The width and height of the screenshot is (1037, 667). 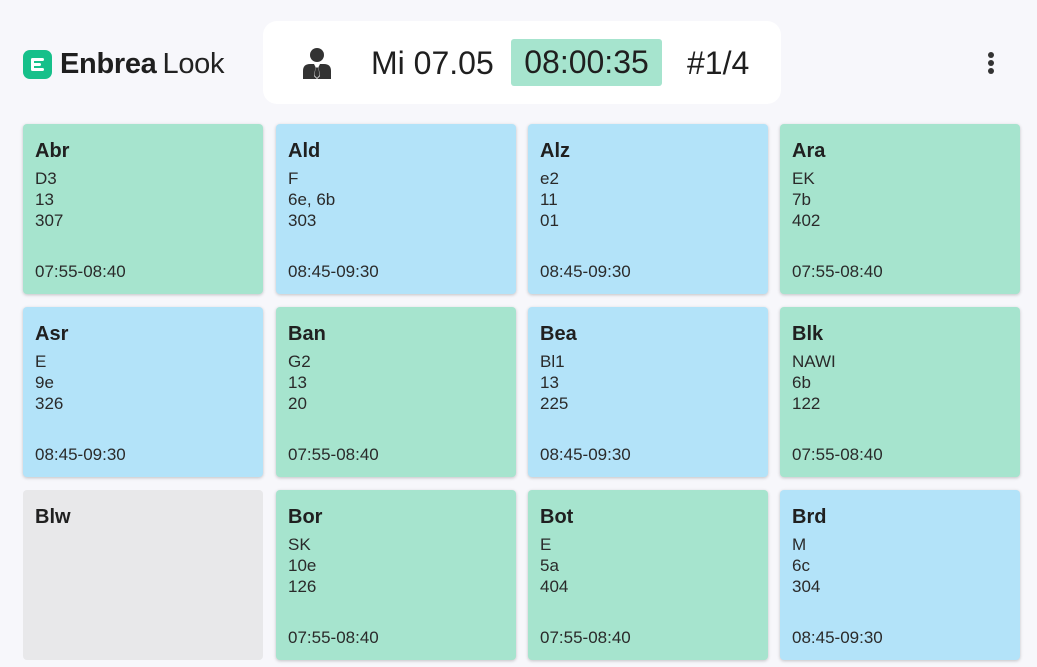 What do you see at coordinates (814, 361) in the screenshot?
I see `subject: NAWI` at bounding box center [814, 361].